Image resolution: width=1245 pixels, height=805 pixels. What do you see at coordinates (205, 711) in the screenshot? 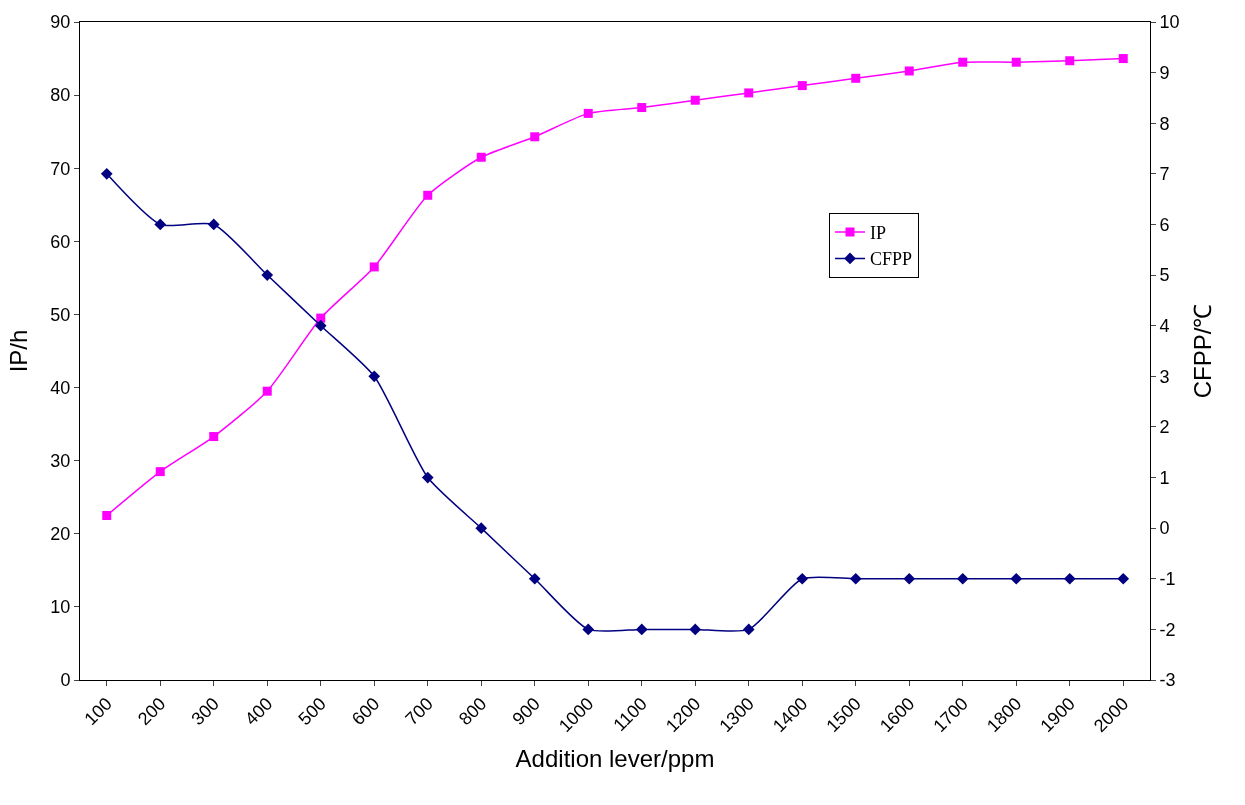
I see `x-tick-label: 300` at bounding box center [205, 711].